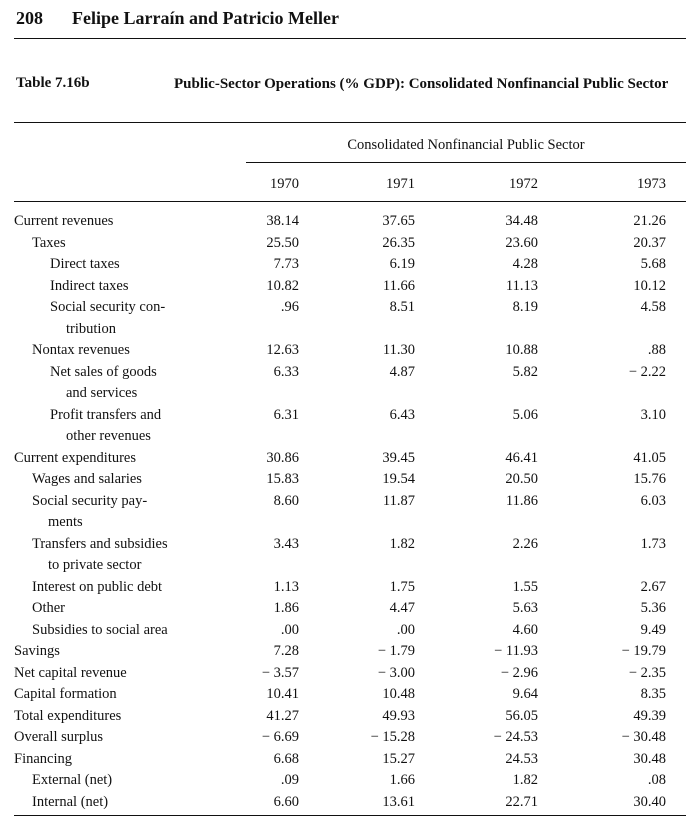 This screenshot has width=694, height=830. Describe the element at coordinates (286, 371) in the screenshot. I see `cell-1970: 6.33` at that location.